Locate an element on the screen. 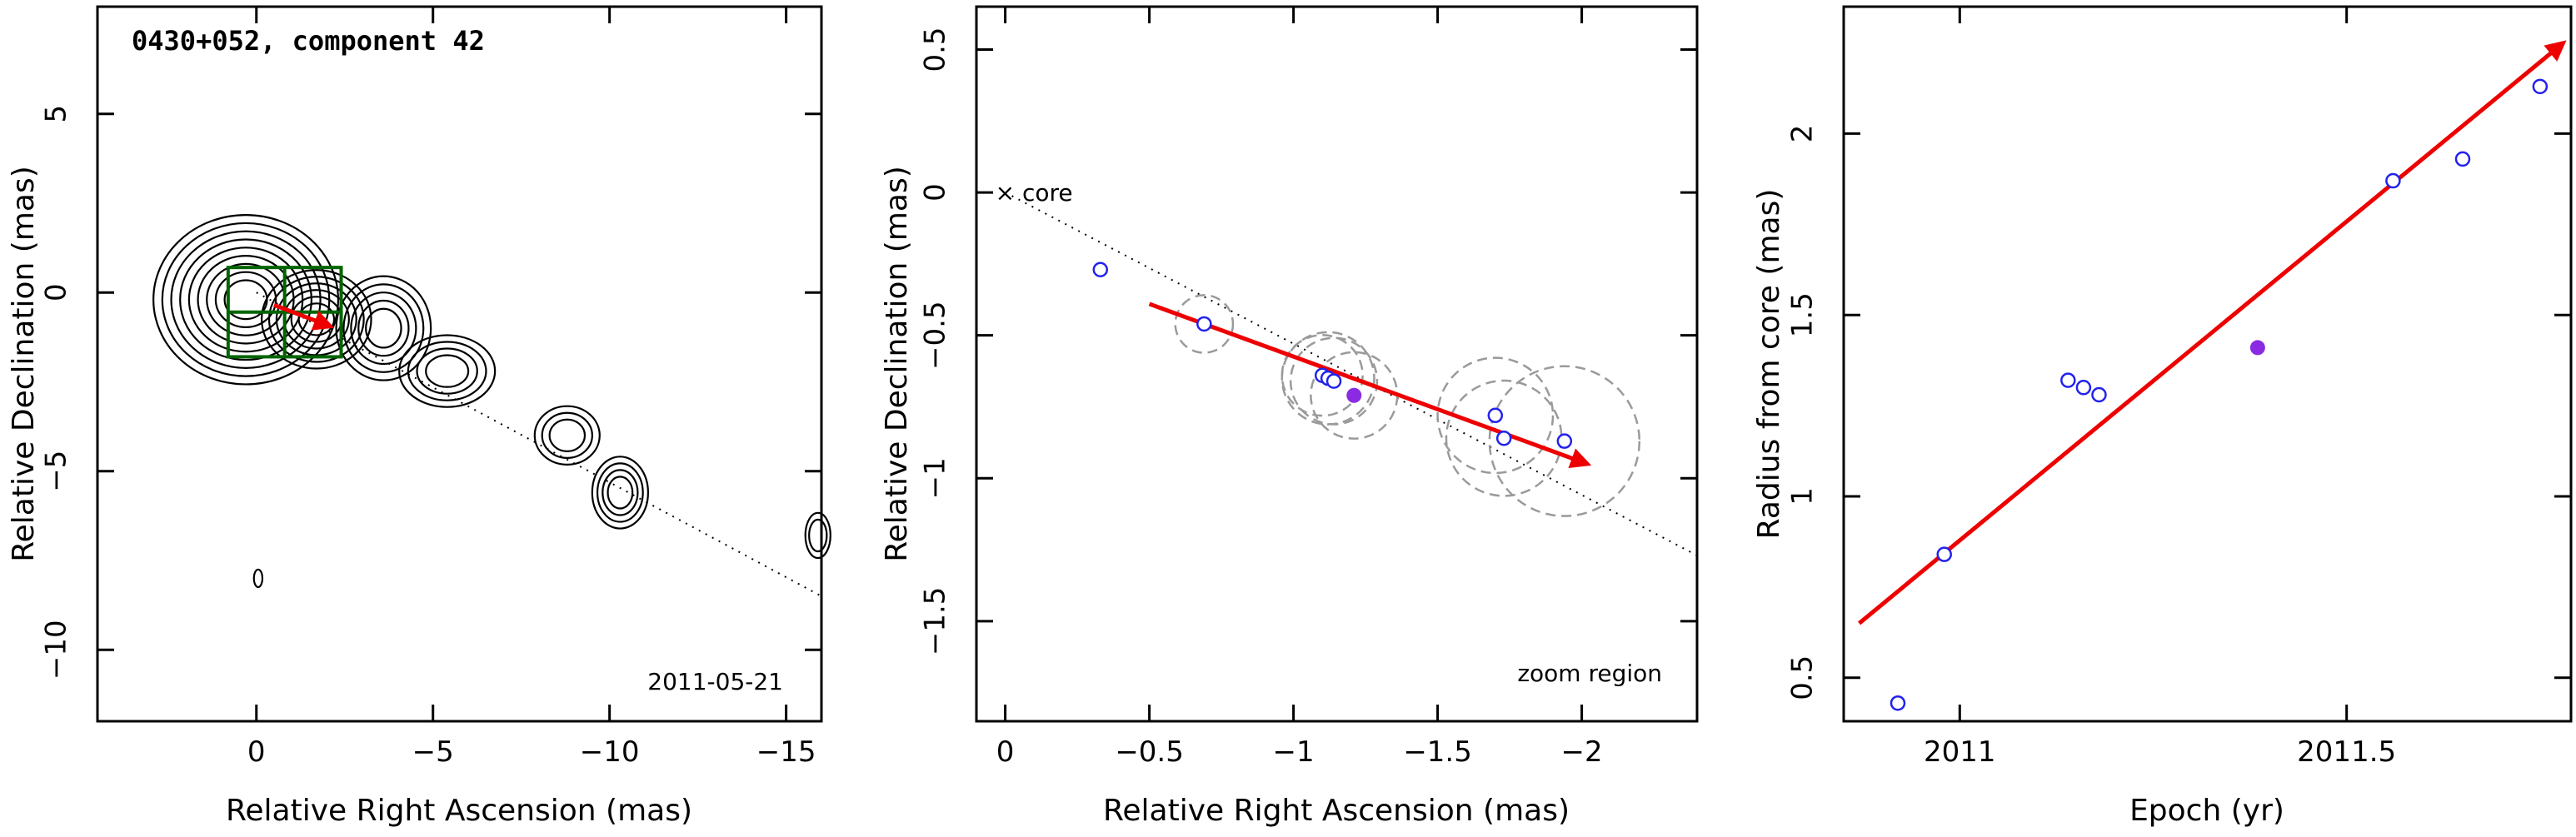  y-tick-label: −1 is located at coordinates (935, 478).